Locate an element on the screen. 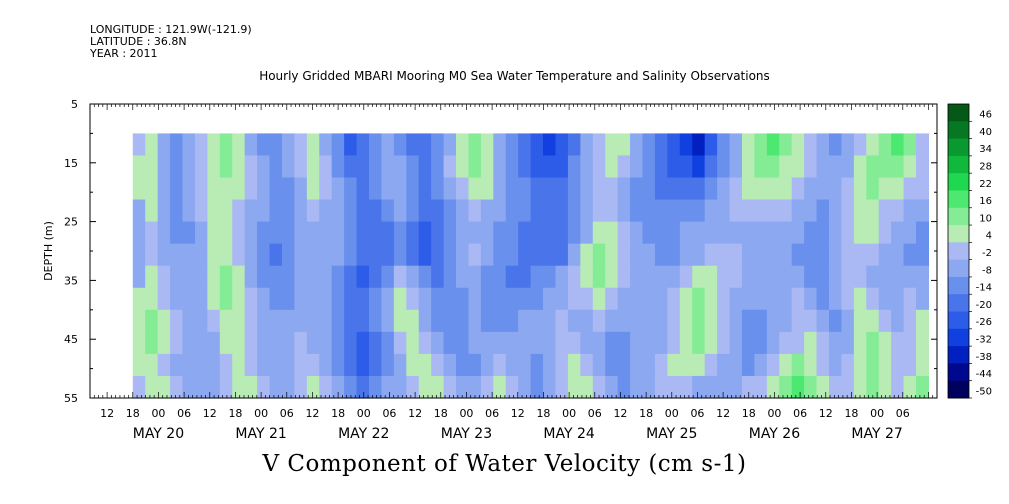 This screenshot has height=504, width=1009. x-hour-label: 00 is located at coordinates (158, 413).